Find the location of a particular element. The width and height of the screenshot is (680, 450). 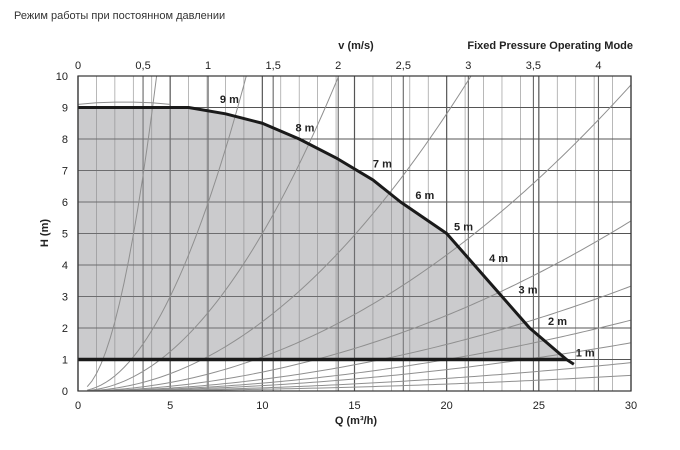

level-label: 3 m is located at coordinates (528, 291).